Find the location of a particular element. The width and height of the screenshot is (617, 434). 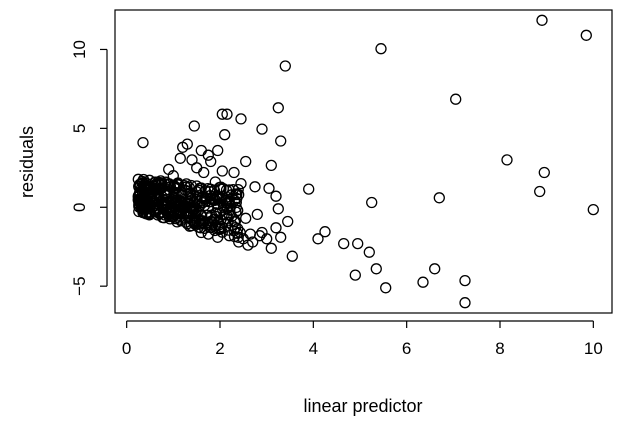

x-tick-label: 10 is located at coordinates (593, 348).